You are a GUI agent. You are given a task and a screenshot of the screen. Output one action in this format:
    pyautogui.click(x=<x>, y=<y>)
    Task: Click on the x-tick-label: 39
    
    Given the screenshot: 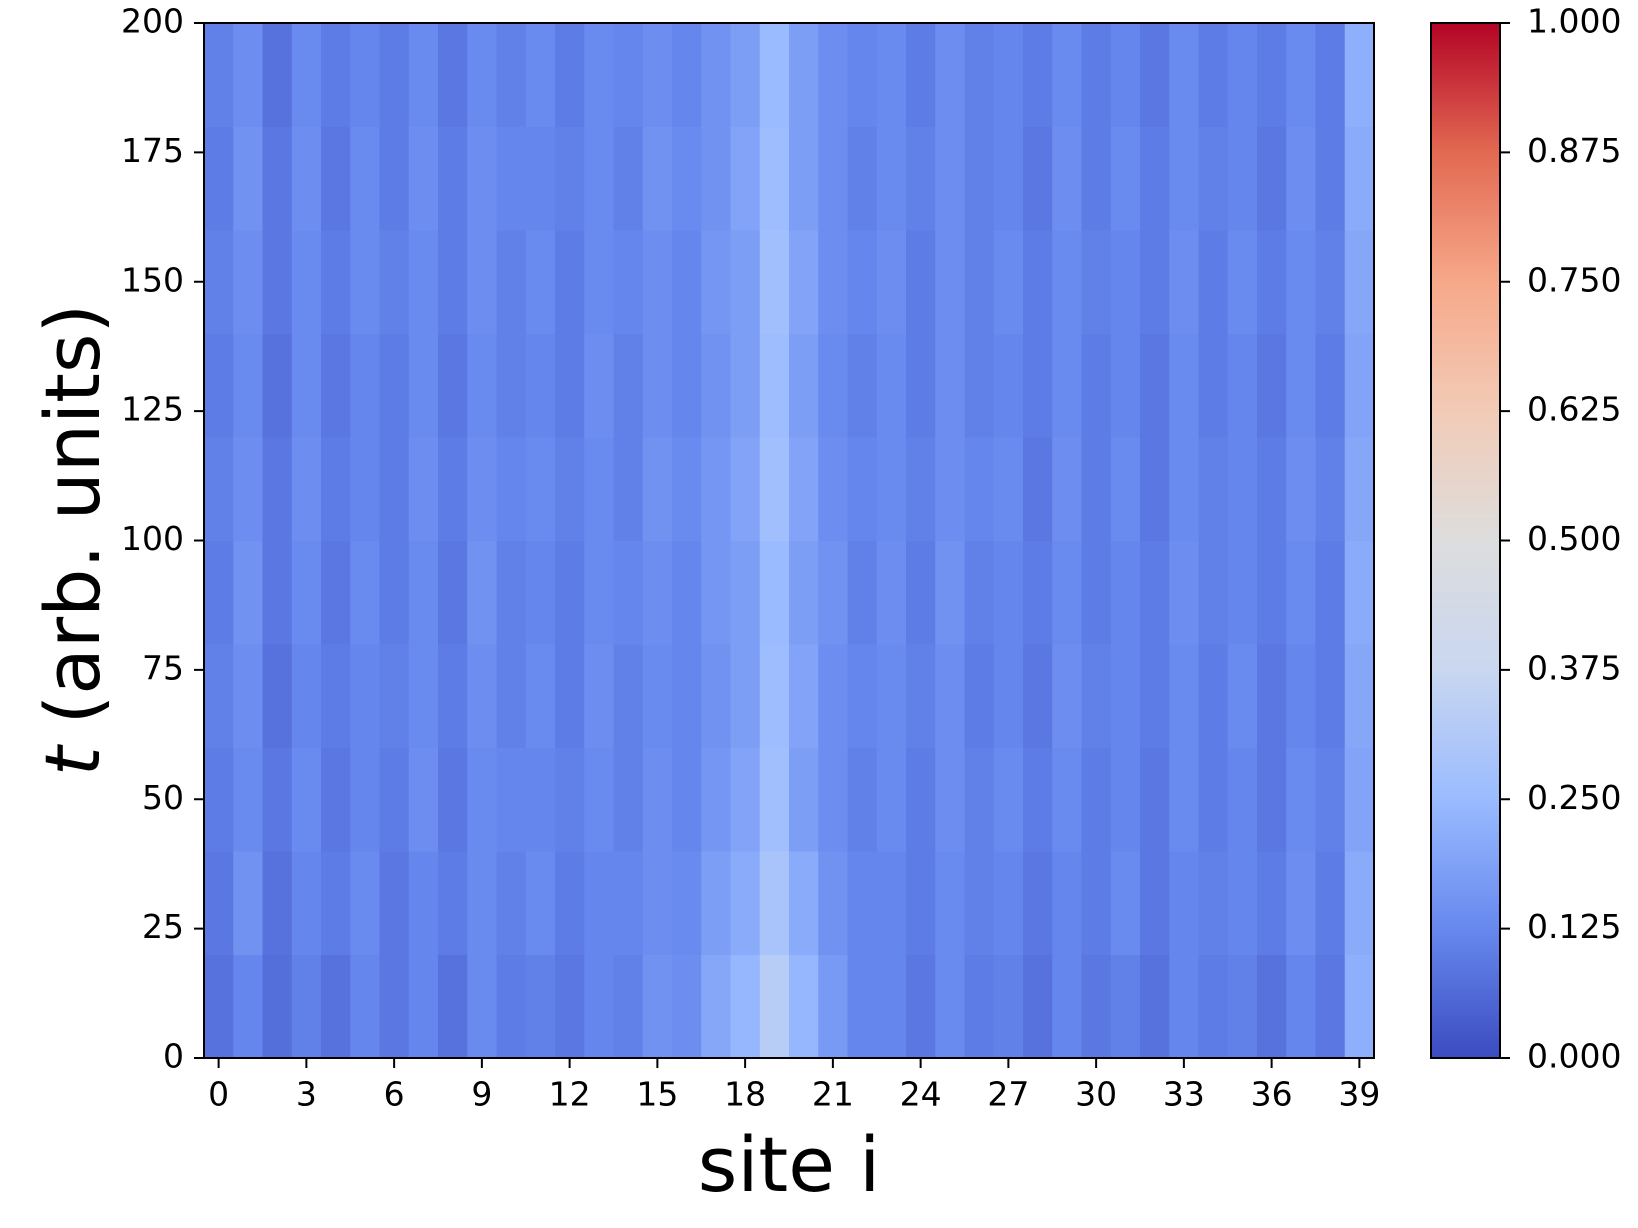 What is the action you would take?
    pyautogui.click(x=1359, y=1094)
    